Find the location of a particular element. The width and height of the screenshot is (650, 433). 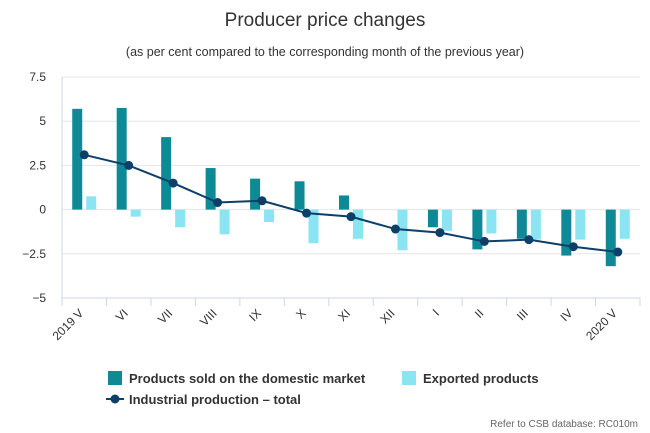

y-tick-label: 5 is located at coordinates (42, 121).